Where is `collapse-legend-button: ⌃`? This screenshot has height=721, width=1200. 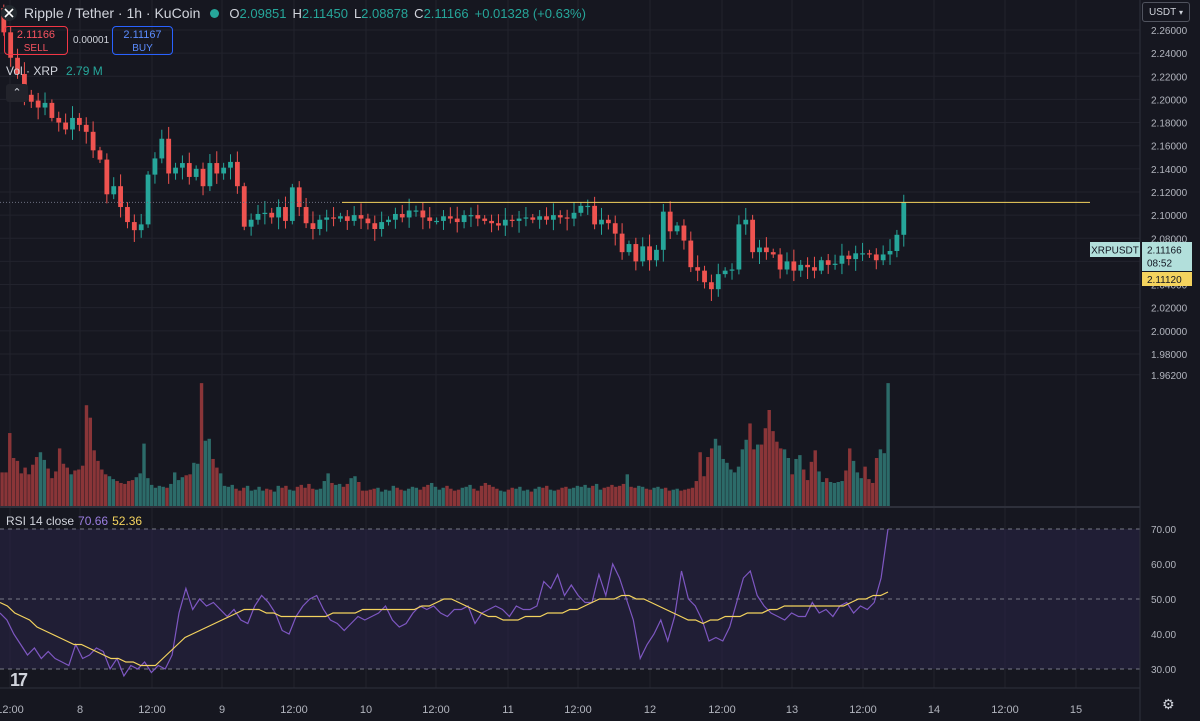 collapse-legend-button: ⌃ is located at coordinates (17, 93).